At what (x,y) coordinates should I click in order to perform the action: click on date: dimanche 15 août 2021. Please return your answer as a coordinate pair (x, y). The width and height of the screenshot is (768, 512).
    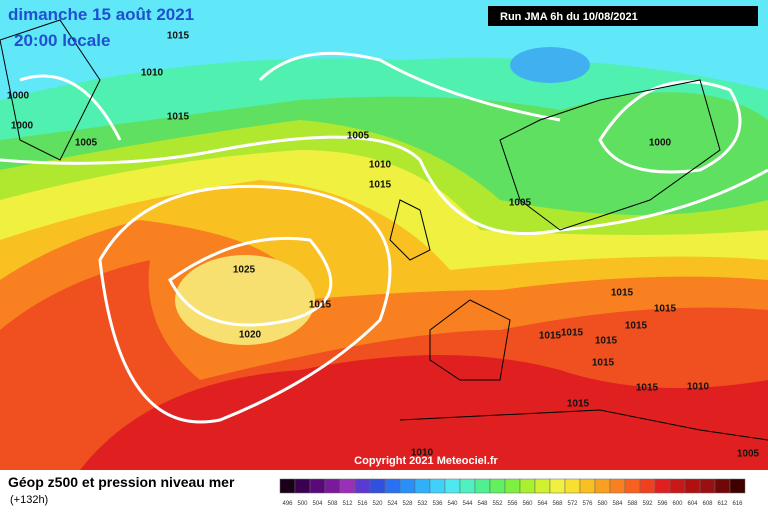
    Looking at the image, I should click on (101, 14).